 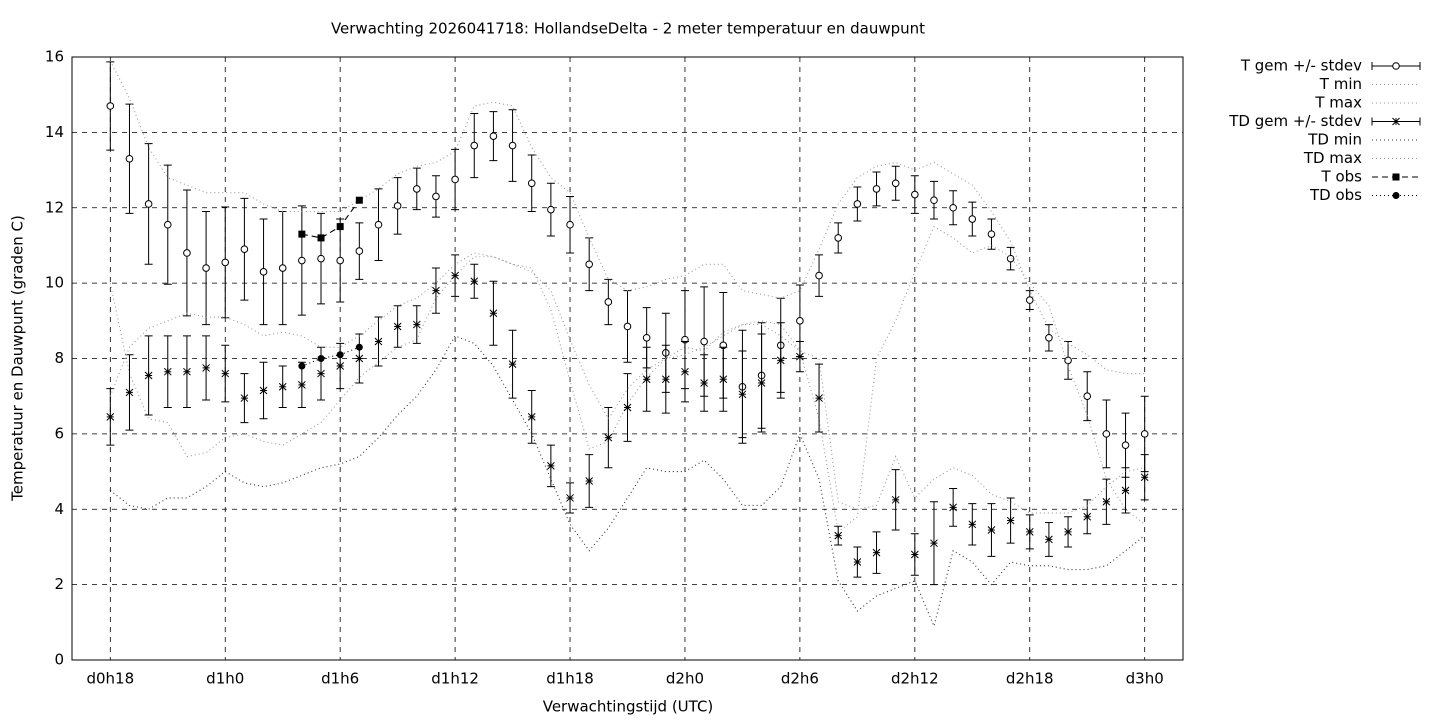 What do you see at coordinates (110, 679) in the screenshot?
I see `x-tick-label: d0h18` at bounding box center [110, 679].